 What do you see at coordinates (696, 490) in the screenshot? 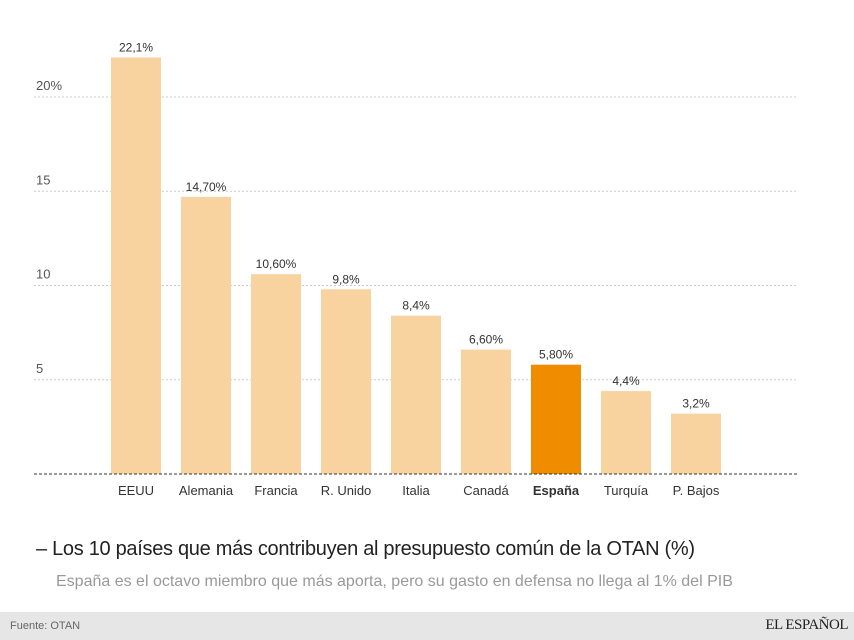
I see `x-tick-label: P. Bajos` at bounding box center [696, 490].